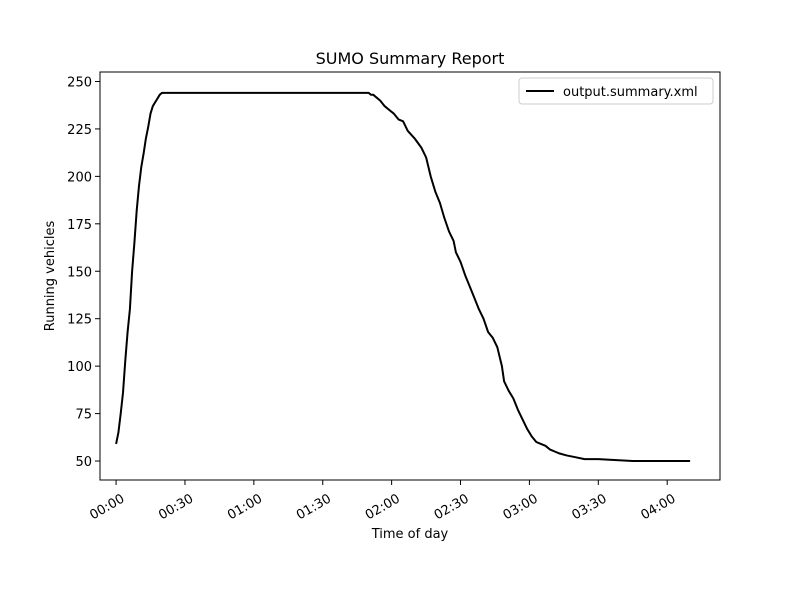 The height and width of the screenshot is (600, 800). I want to click on x-tick-label: 00:00, so click(107, 507).